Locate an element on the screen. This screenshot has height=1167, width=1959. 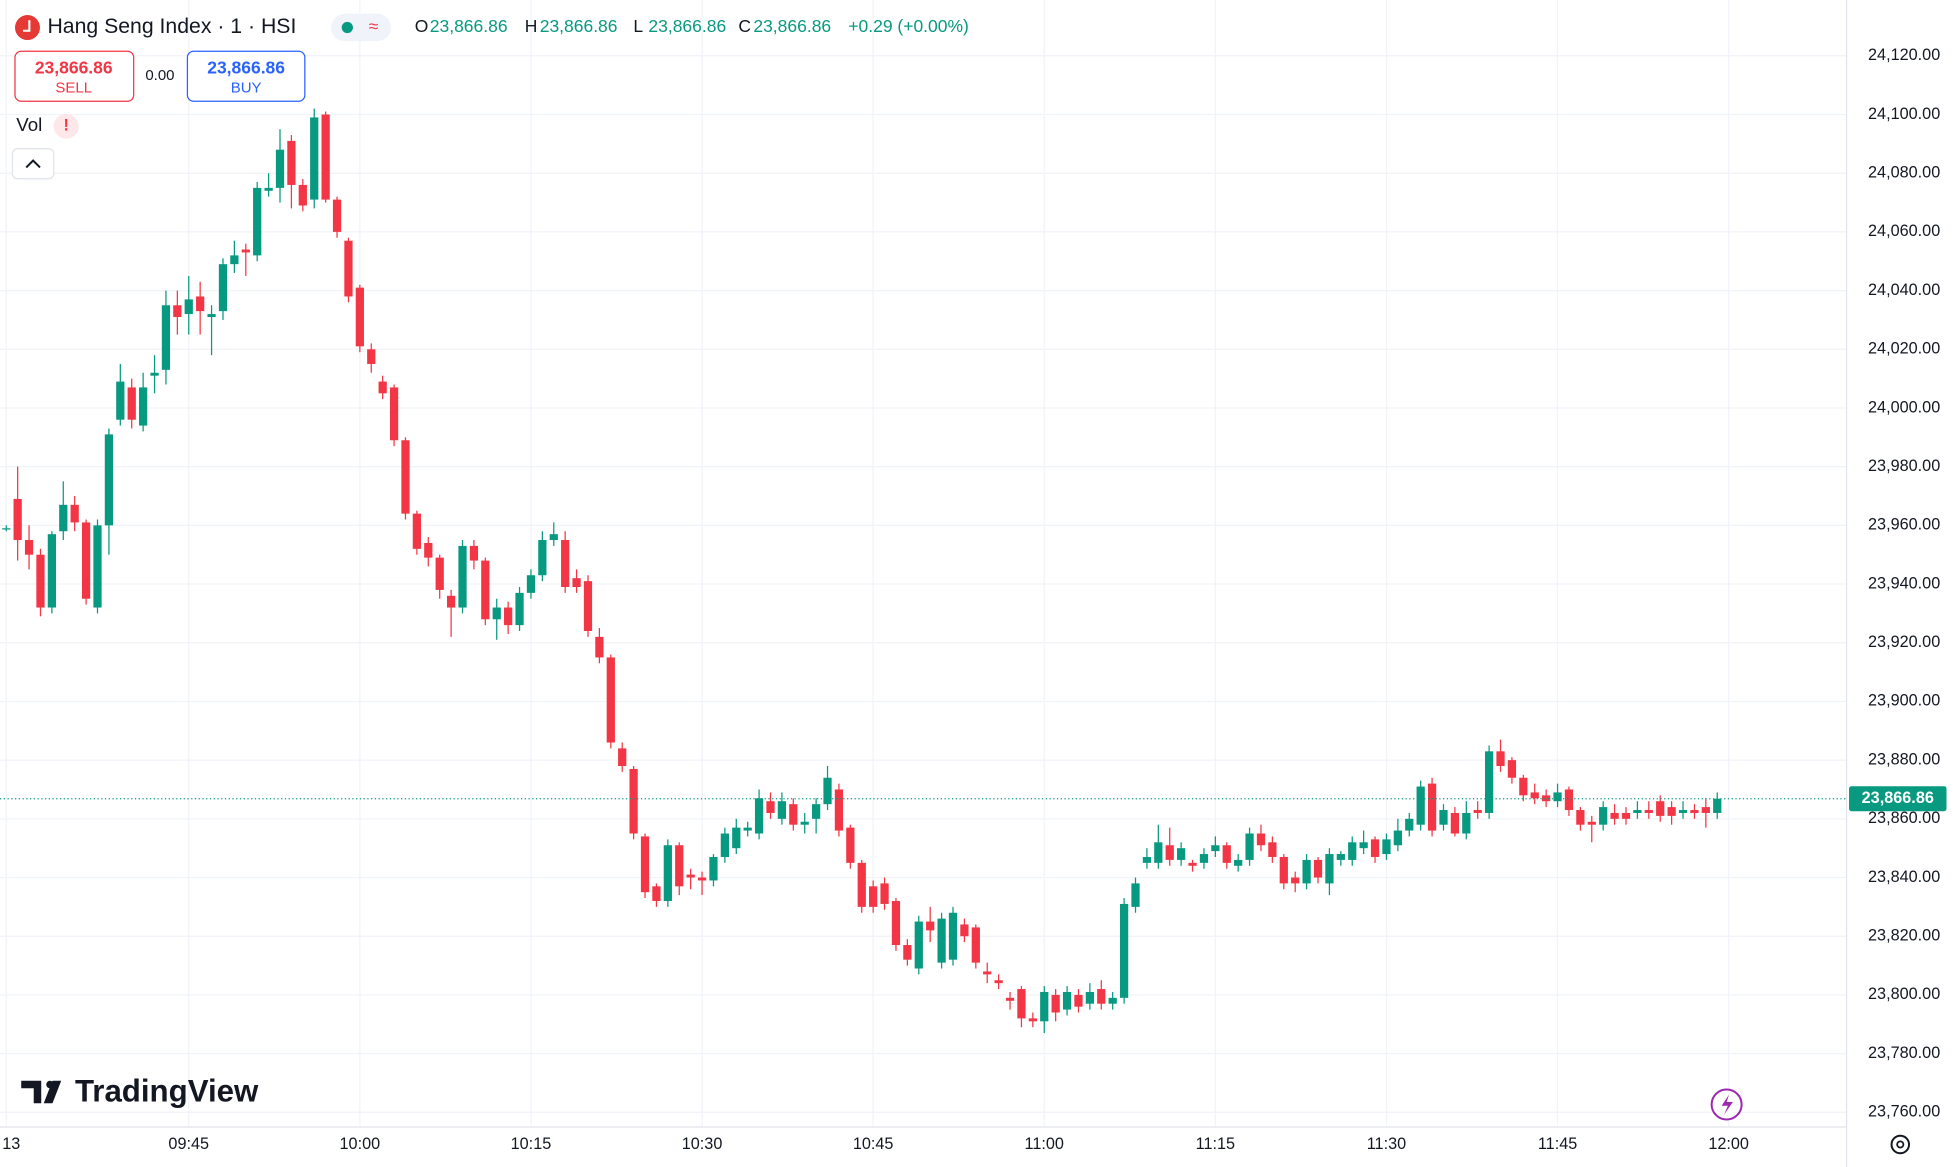
x-tick-label: 10:45 is located at coordinates (873, 1144).